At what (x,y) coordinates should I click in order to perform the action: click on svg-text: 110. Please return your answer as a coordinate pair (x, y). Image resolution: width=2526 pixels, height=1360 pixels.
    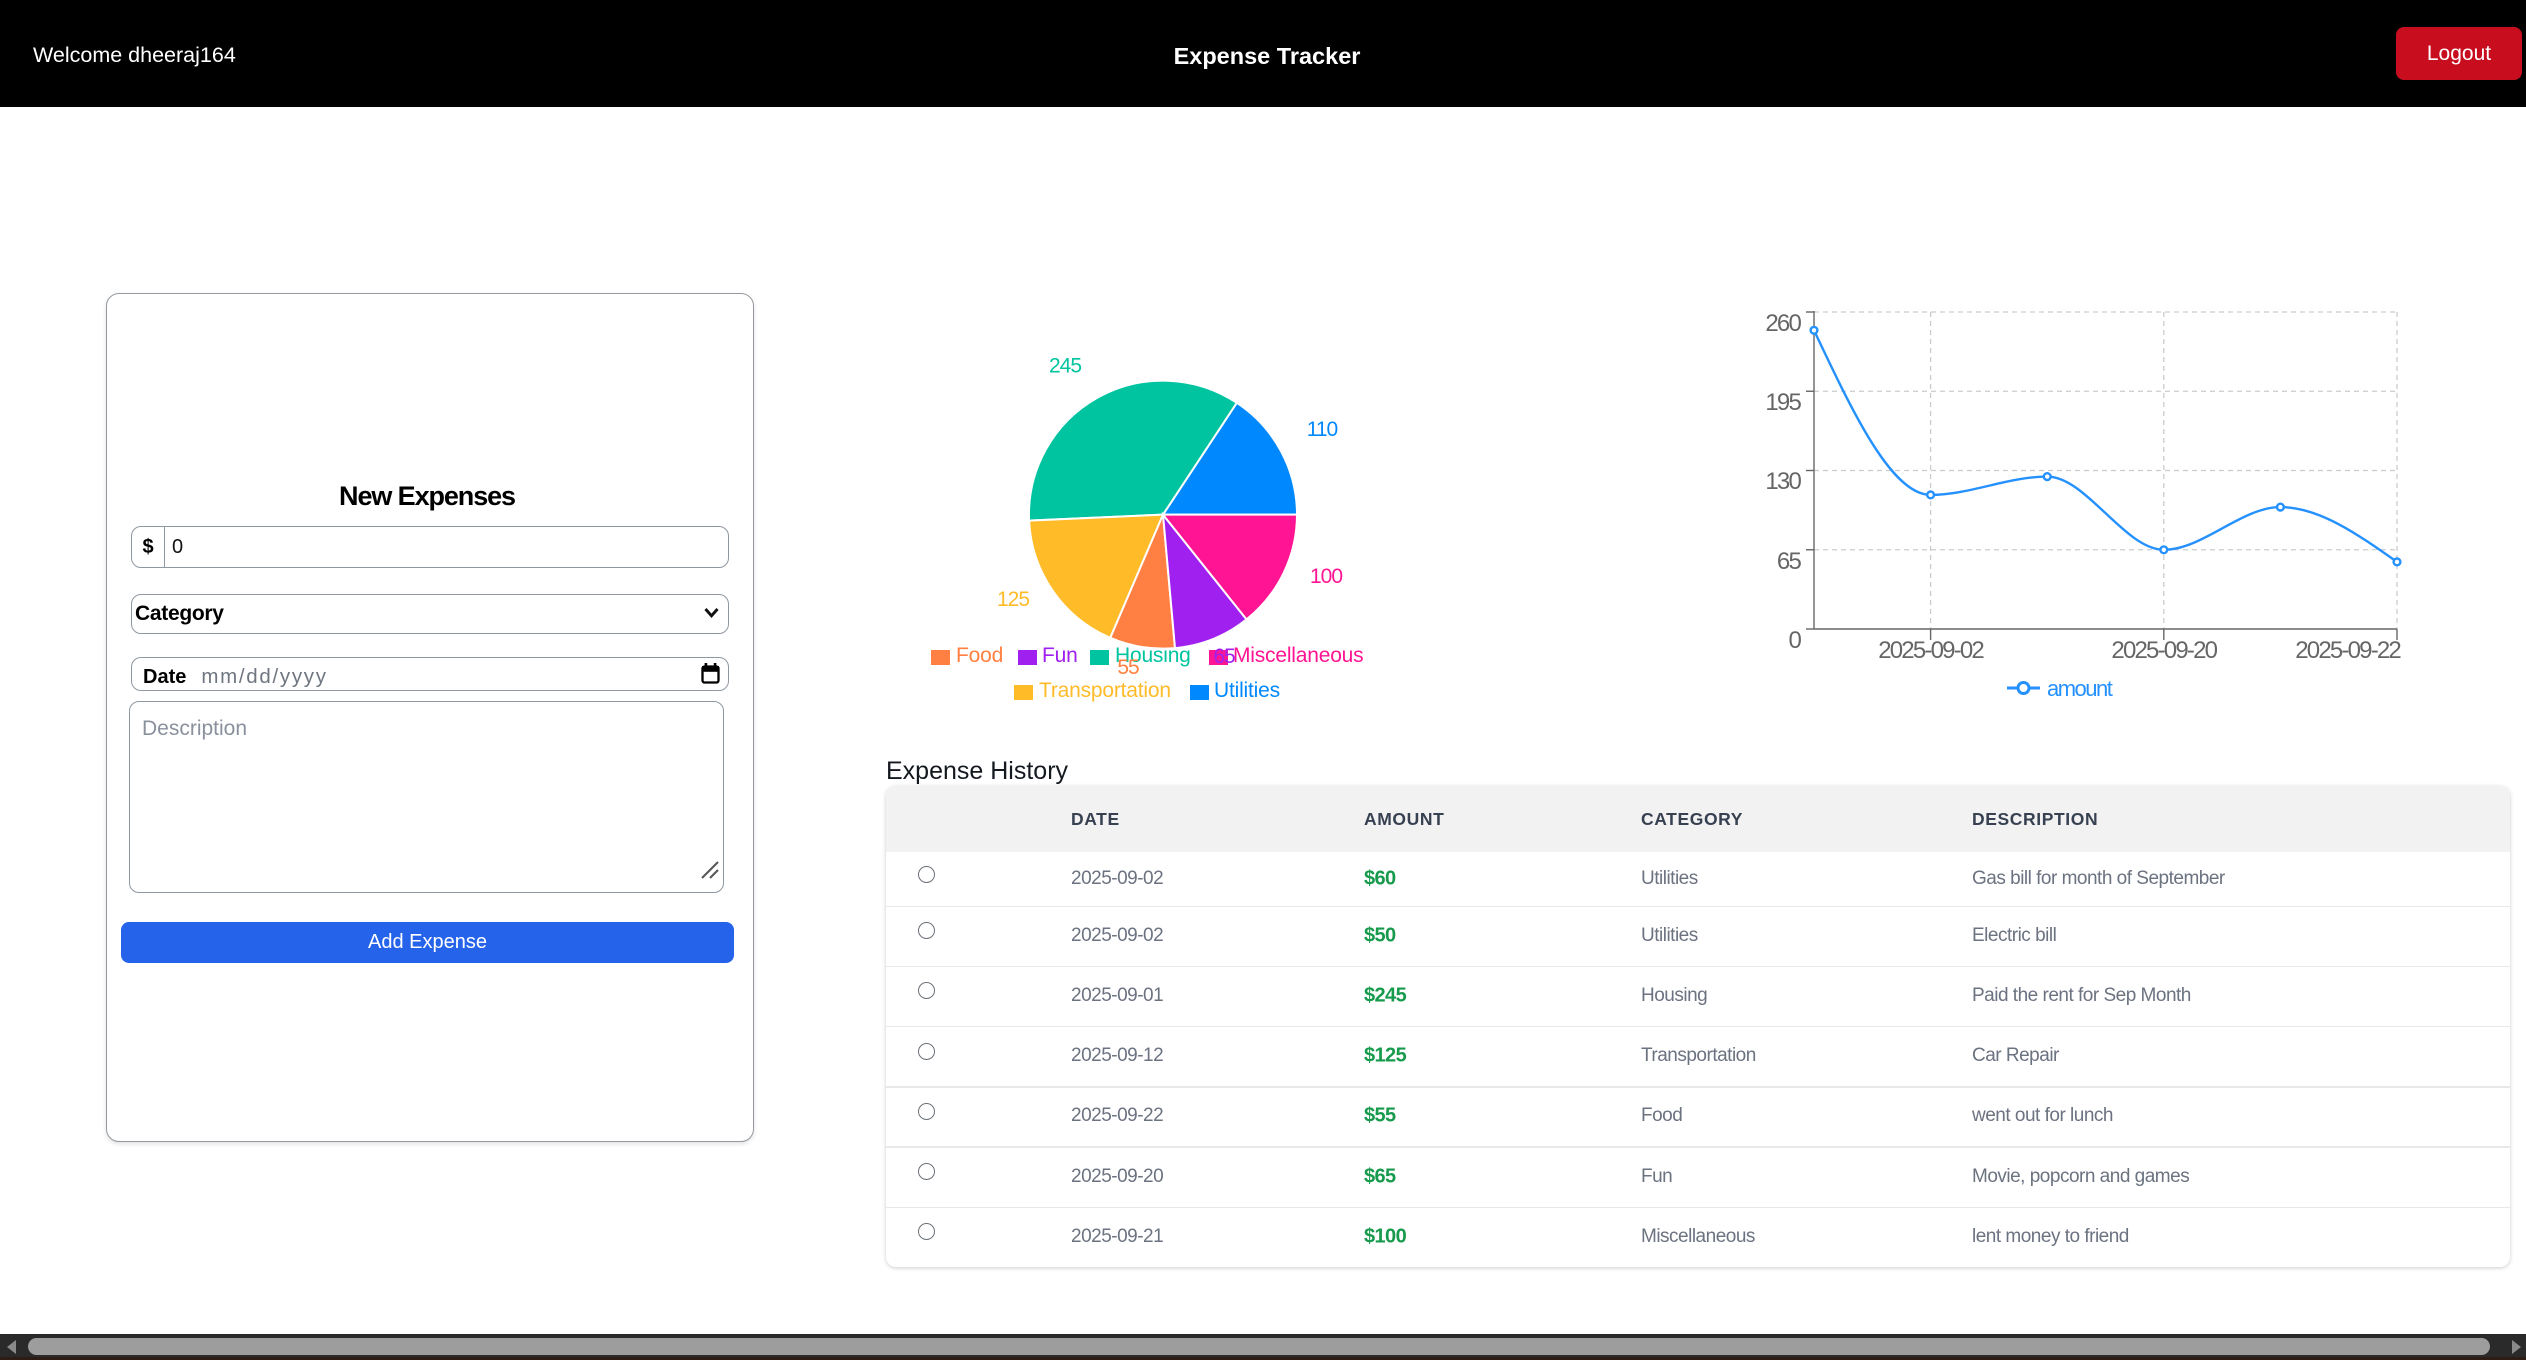
    Looking at the image, I should click on (1322, 429).